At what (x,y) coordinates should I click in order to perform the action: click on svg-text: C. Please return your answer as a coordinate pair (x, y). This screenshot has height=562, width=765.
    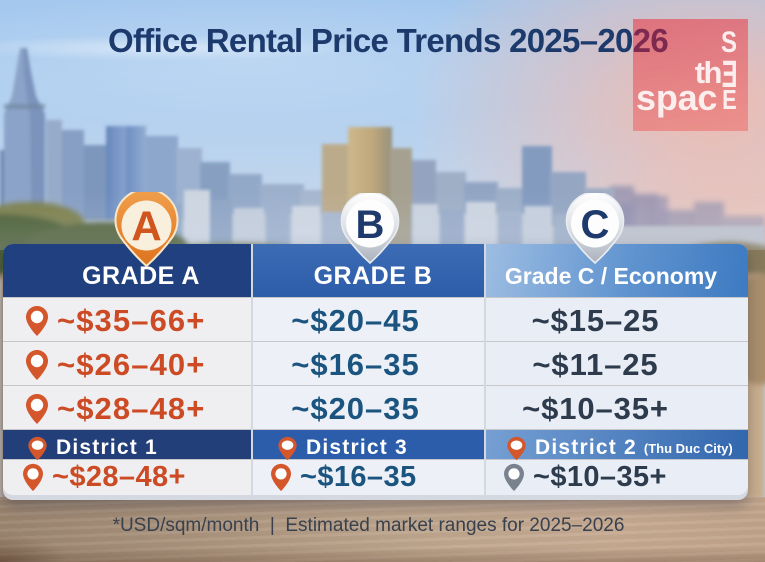
    Looking at the image, I should click on (595, 225).